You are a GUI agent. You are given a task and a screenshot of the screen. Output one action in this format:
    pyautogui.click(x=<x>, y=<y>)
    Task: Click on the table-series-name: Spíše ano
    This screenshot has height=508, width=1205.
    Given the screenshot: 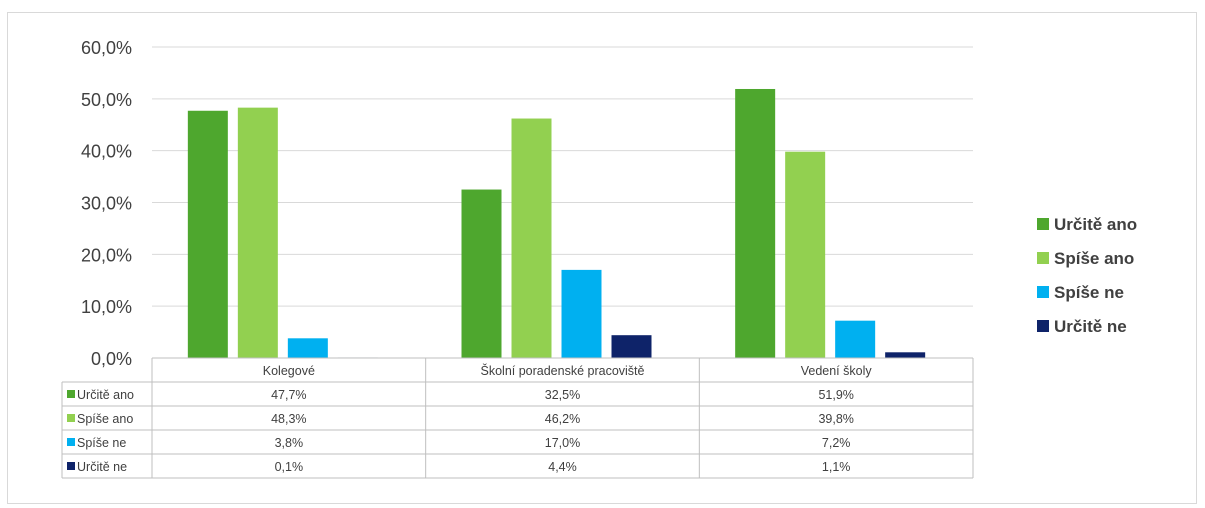 What is the action you would take?
    pyautogui.click(x=105, y=419)
    